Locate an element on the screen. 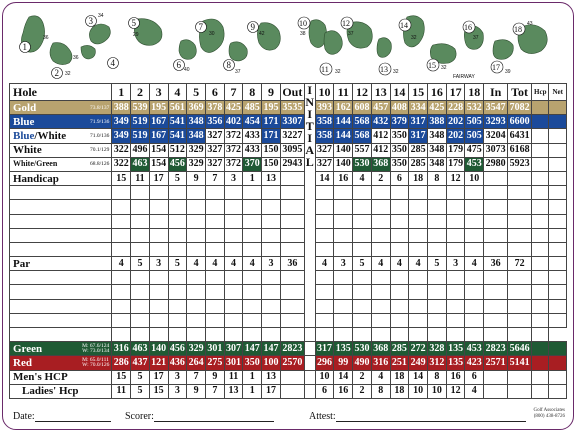  scorer-field: Scorer: is located at coordinates (199, 416).